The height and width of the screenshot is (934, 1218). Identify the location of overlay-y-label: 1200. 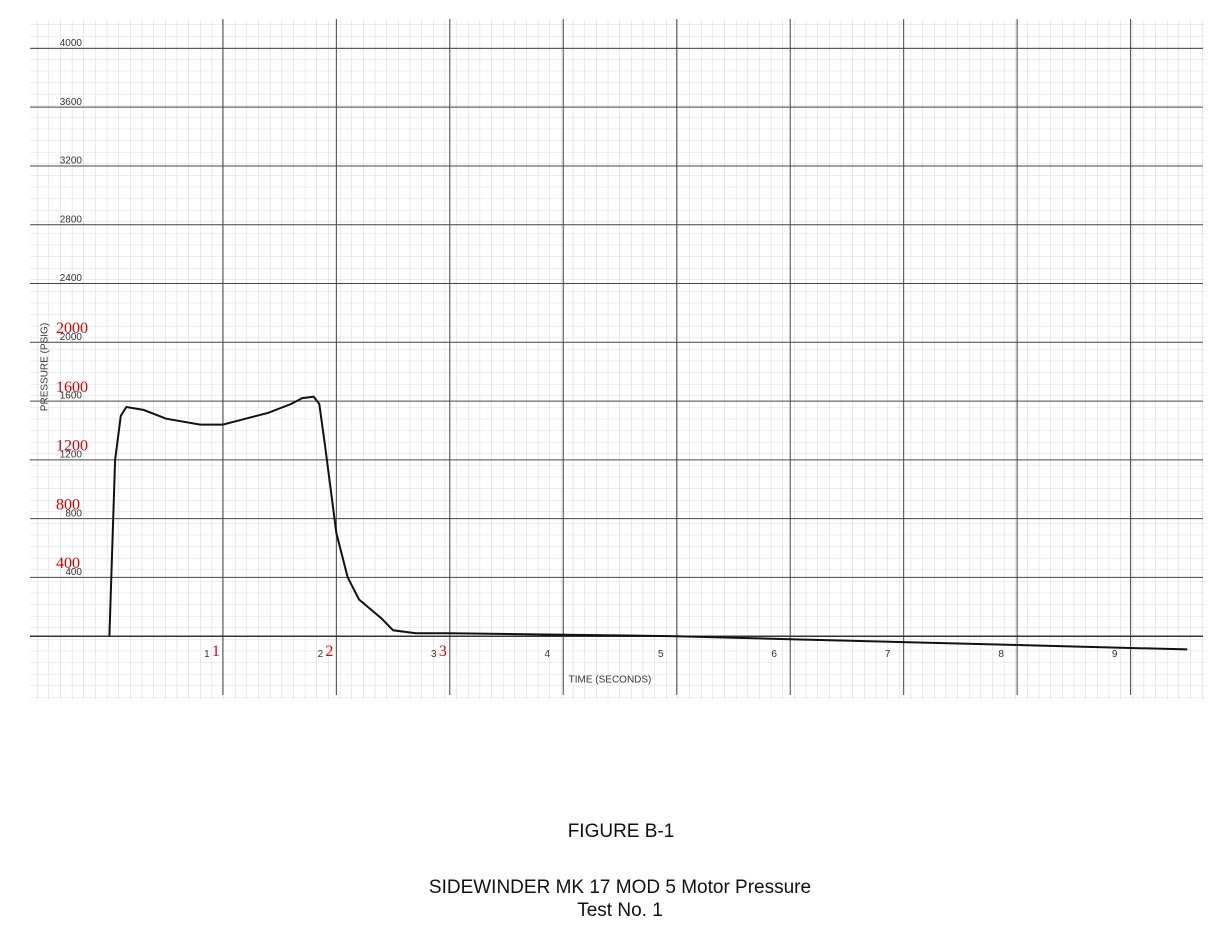
(72, 446).